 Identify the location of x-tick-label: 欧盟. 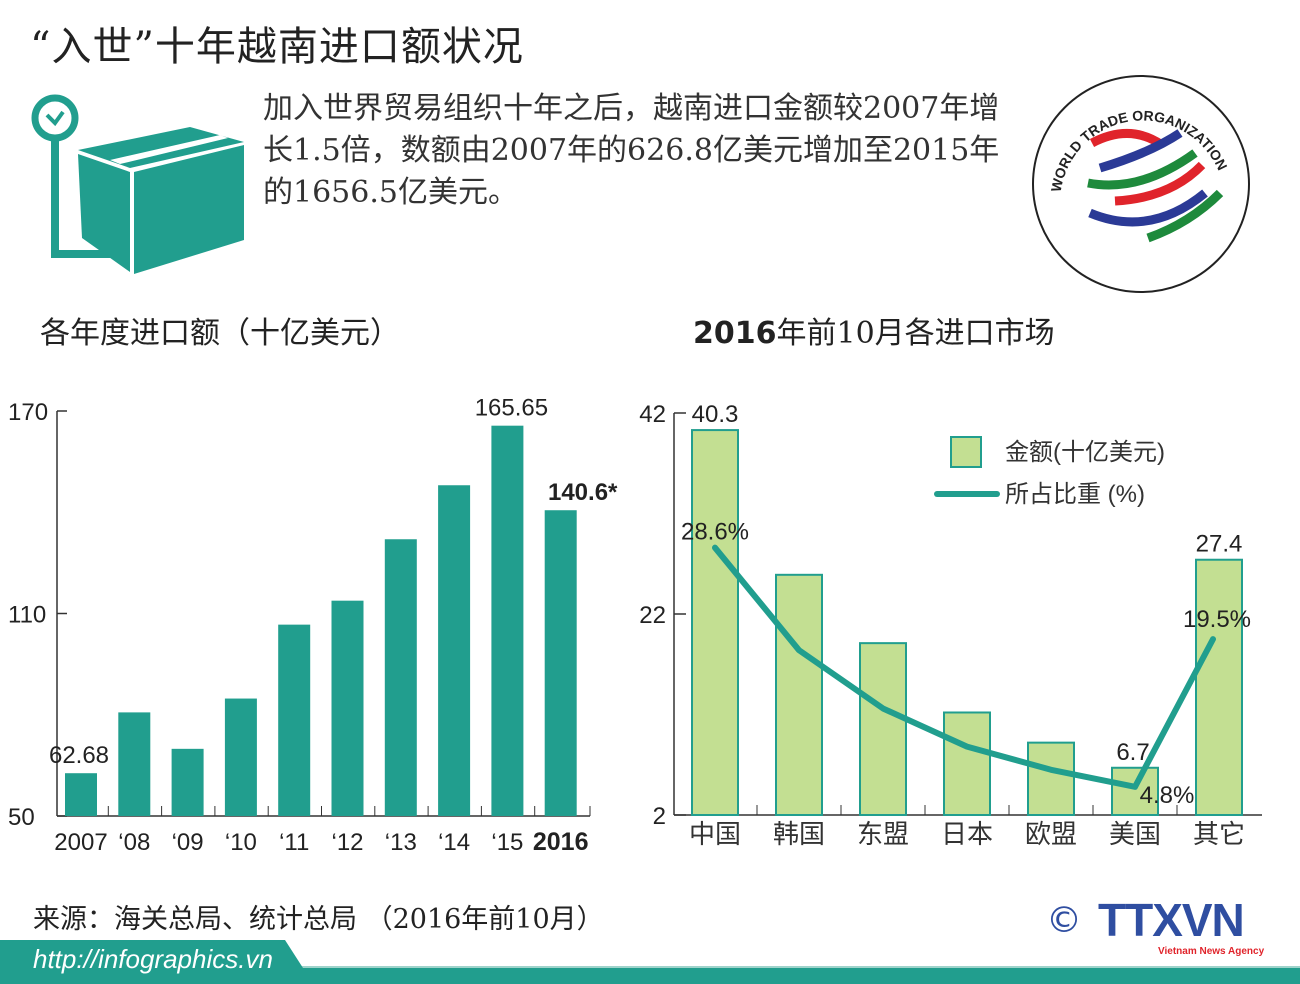
(1051, 834).